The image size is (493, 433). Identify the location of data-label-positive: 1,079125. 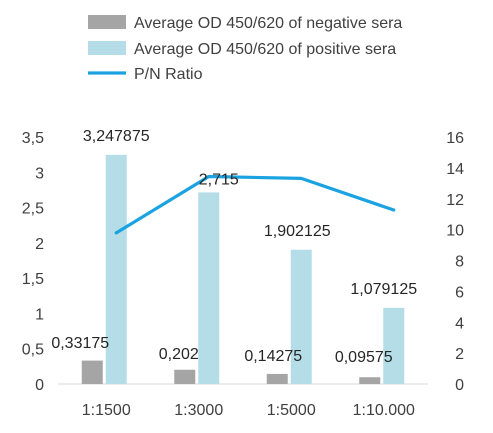
(383, 289).